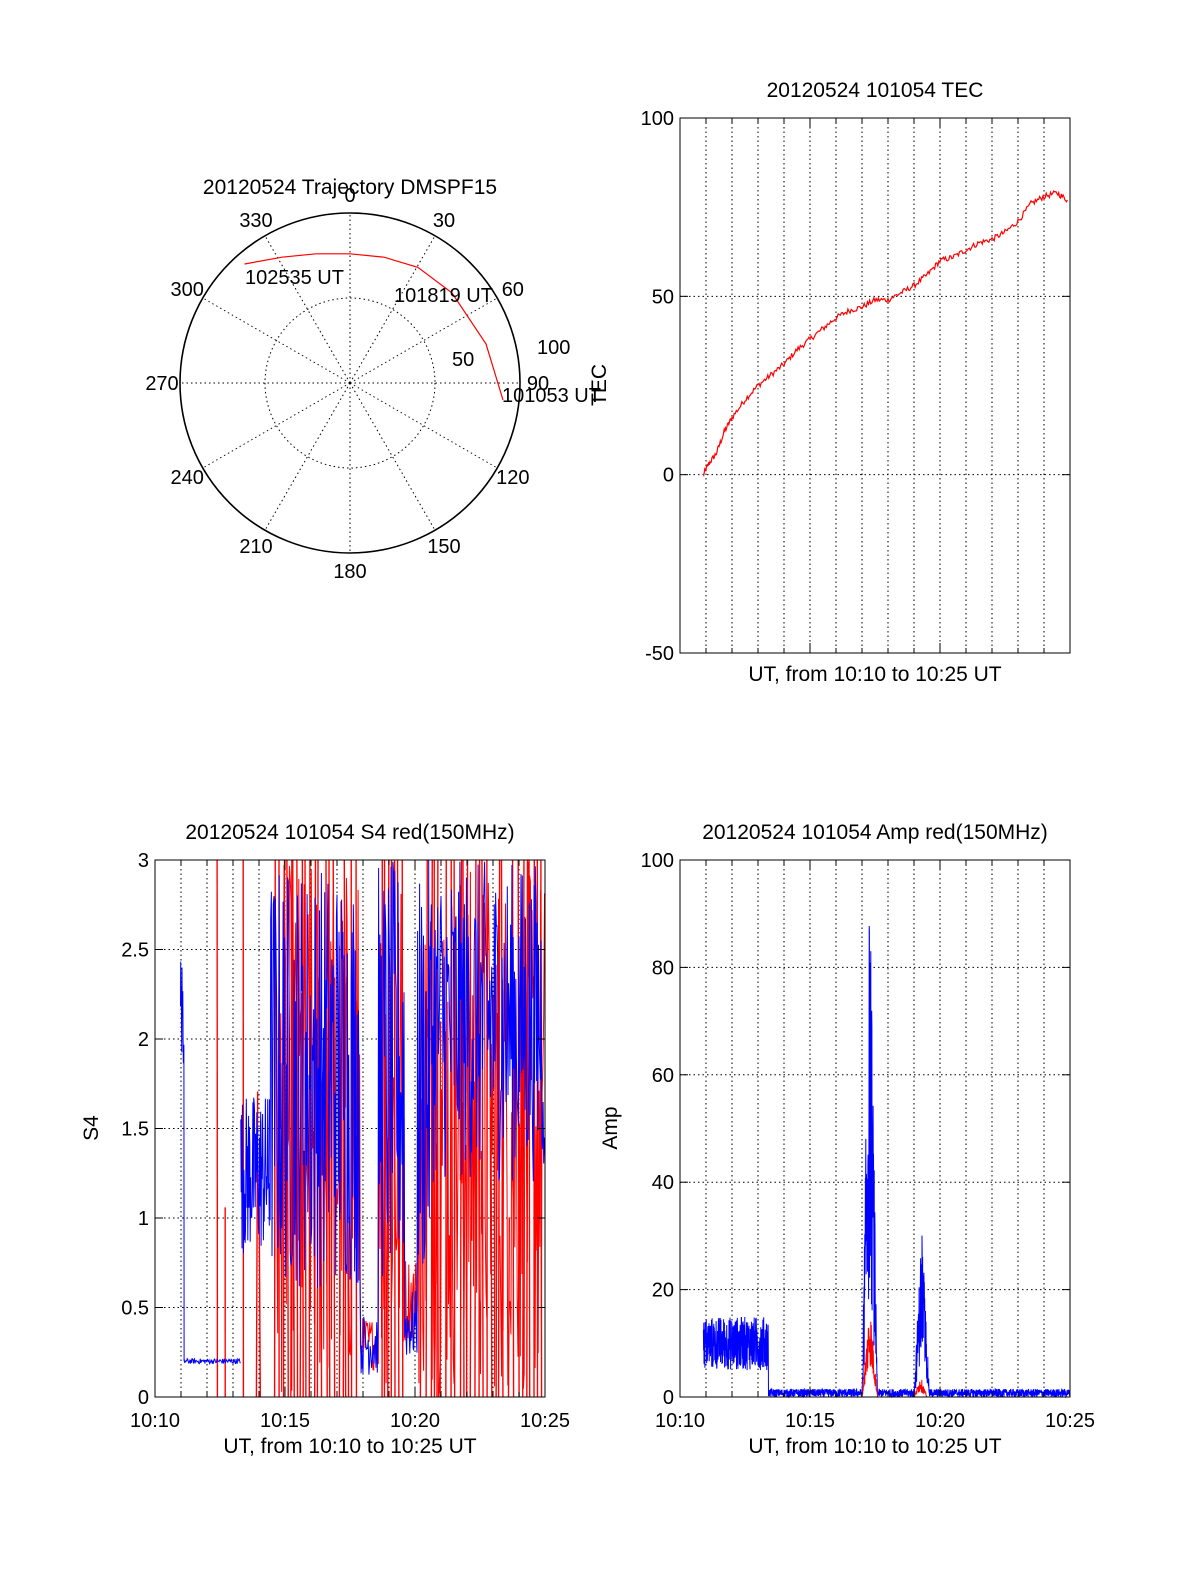 Image resolution: width=1200 pixels, height=1575 pixels. I want to click on s4-ytick-label: 1.5, so click(135, 1130).